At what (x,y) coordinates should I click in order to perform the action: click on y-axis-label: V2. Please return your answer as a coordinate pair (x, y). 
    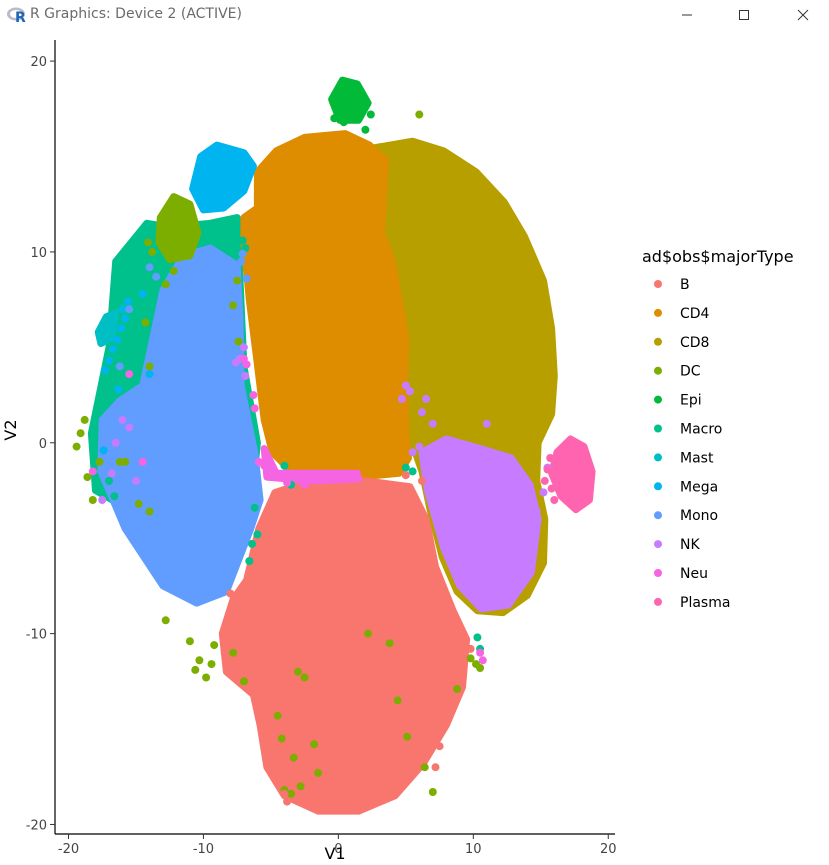
    Looking at the image, I should click on (10, 429).